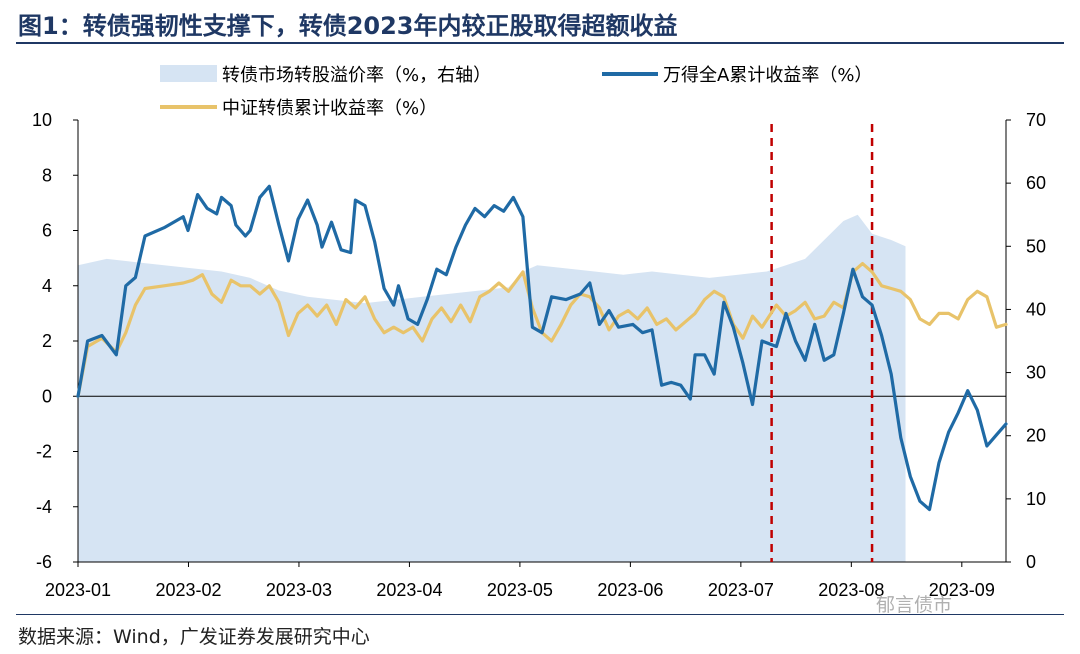 This screenshot has width=1080, height=654. I want to click on x-tick-label: 2023-06, so click(630, 590).